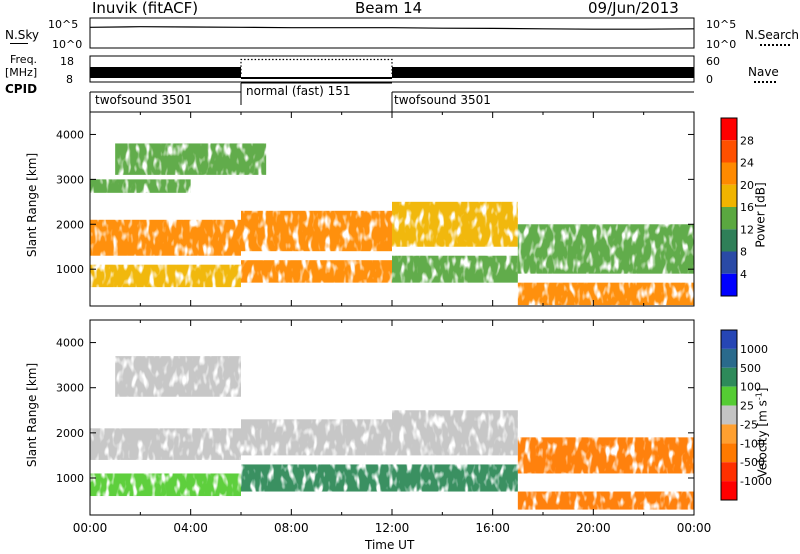 This screenshot has width=800, height=554. I want to click on power-cb-label-5: 20, so click(747, 185).